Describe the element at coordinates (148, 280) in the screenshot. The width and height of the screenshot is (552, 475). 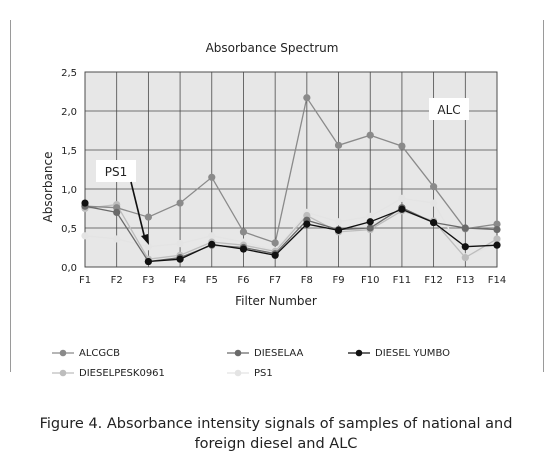
I see `x-tick-label: F3` at that location.